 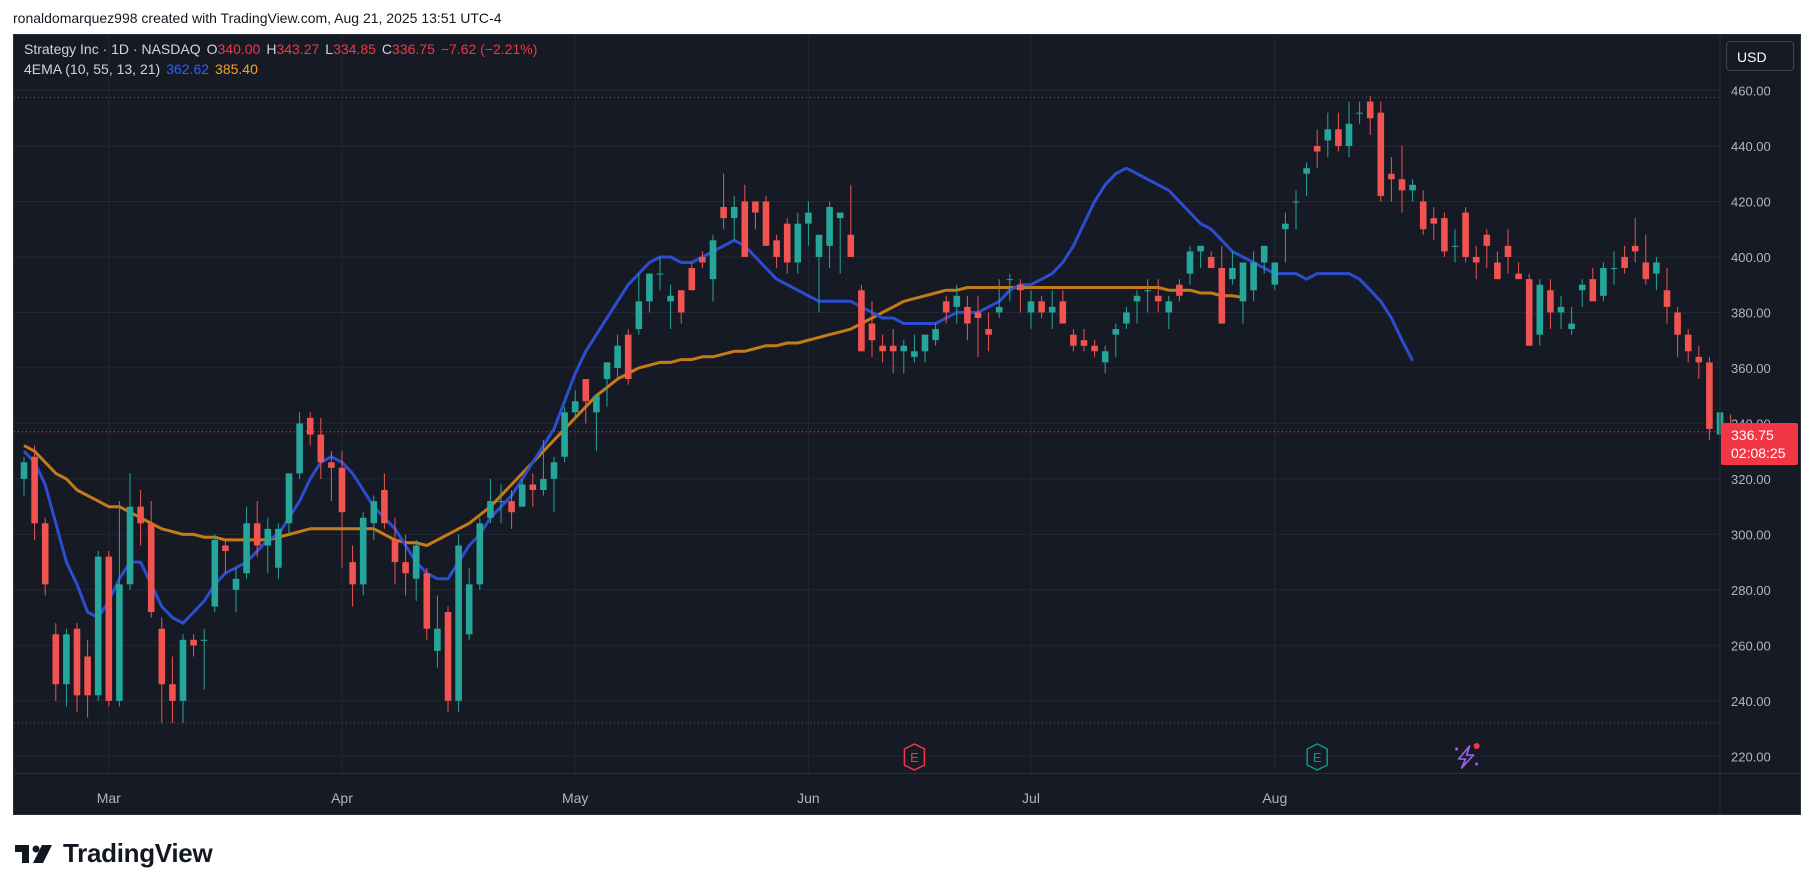 What do you see at coordinates (188, 69) in the screenshot?
I see `ema-fast-value: 362.62` at bounding box center [188, 69].